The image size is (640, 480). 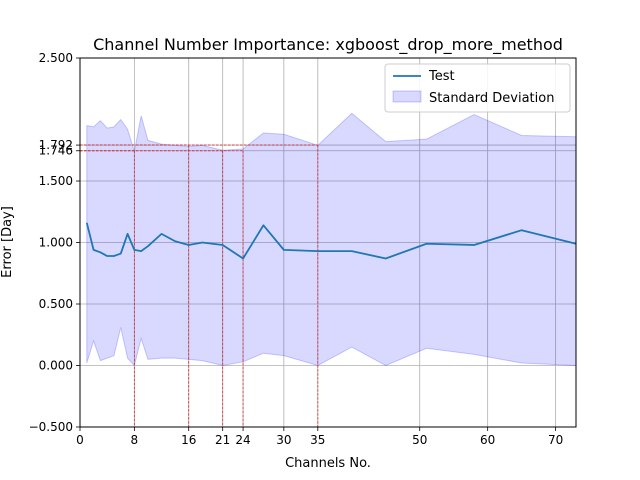 I want to click on x-tick-label: 60, so click(x=487, y=440).